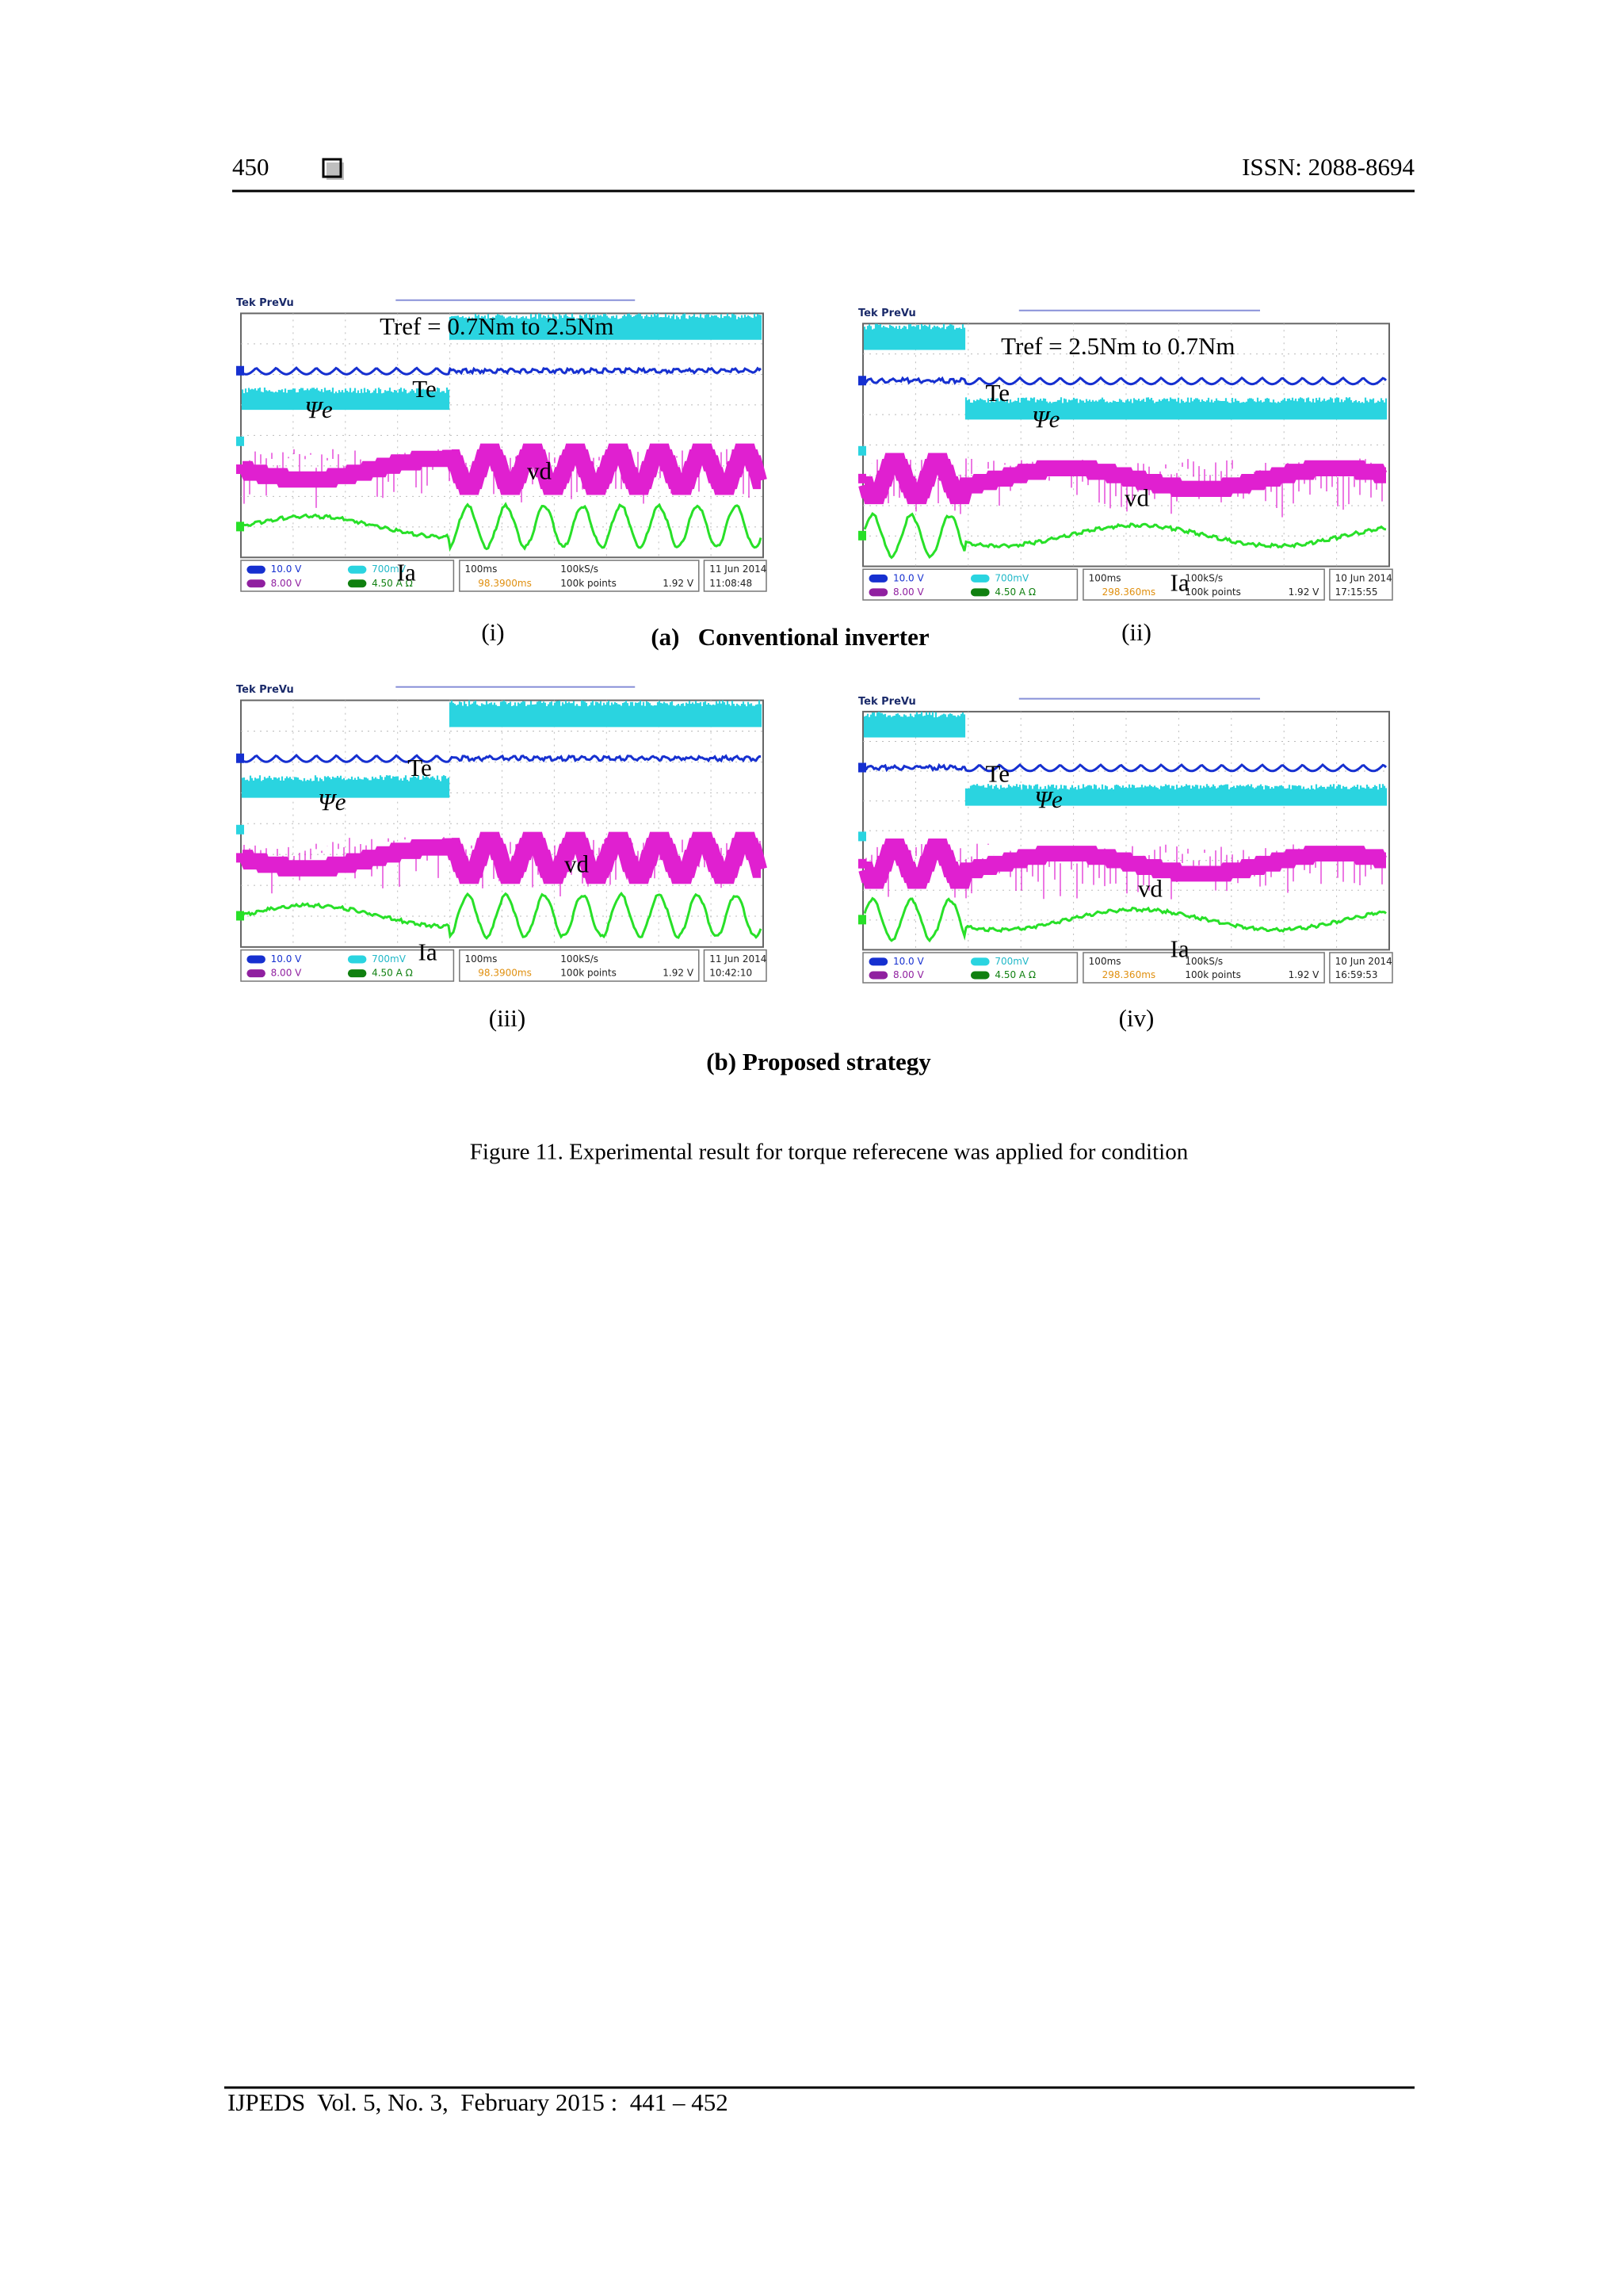  I want to click on group-label: (a) Conventional inverter, so click(790, 637).